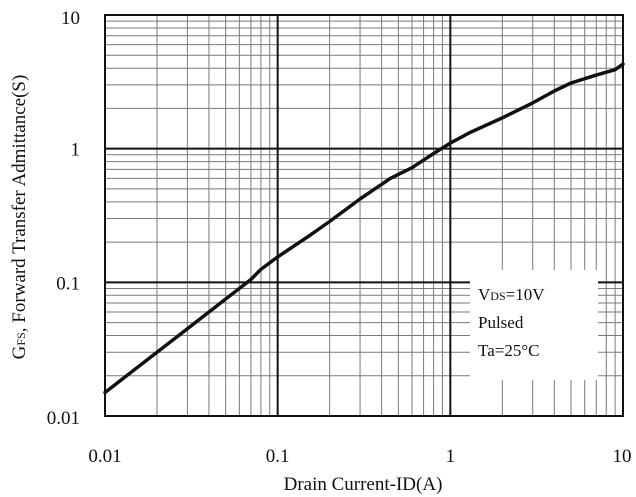 The width and height of the screenshot is (636, 497). I want to click on y-axis-label-sub: FS, so click(21, 338).